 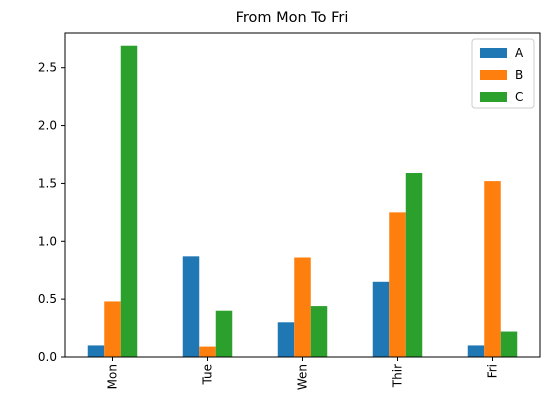 What do you see at coordinates (302, 307) in the screenshot?
I see `bar-B-Wen` at bounding box center [302, 307].